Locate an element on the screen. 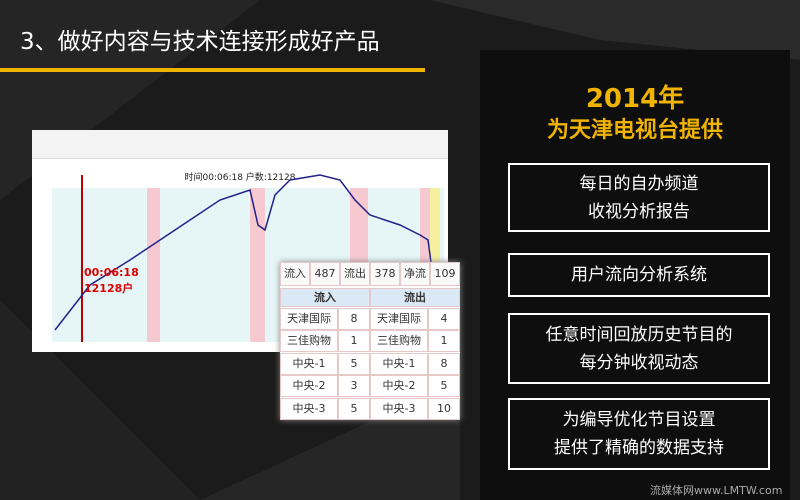 This screenshot has height=500, width=800. marker-time: 00:06:18 is located at coordinates (111, 272).